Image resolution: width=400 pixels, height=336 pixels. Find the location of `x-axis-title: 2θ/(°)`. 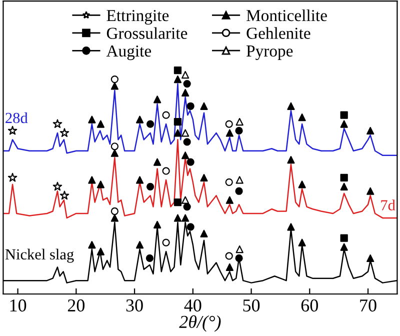

x-axis-title: 2θ/(°) is located at coordinates (200, 323).